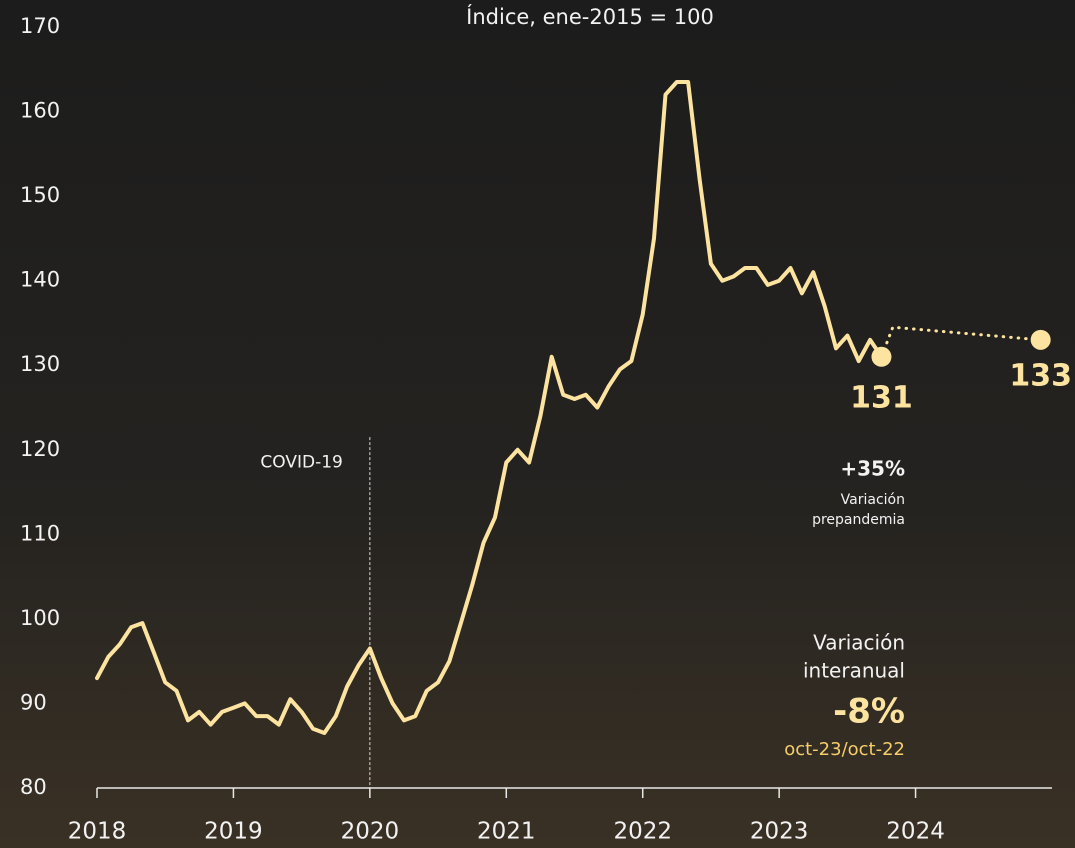  What do you see at coordinates (40, 533) in the screenshot?
I see `y-tick-label: 110` at bounding box center [40, 533].